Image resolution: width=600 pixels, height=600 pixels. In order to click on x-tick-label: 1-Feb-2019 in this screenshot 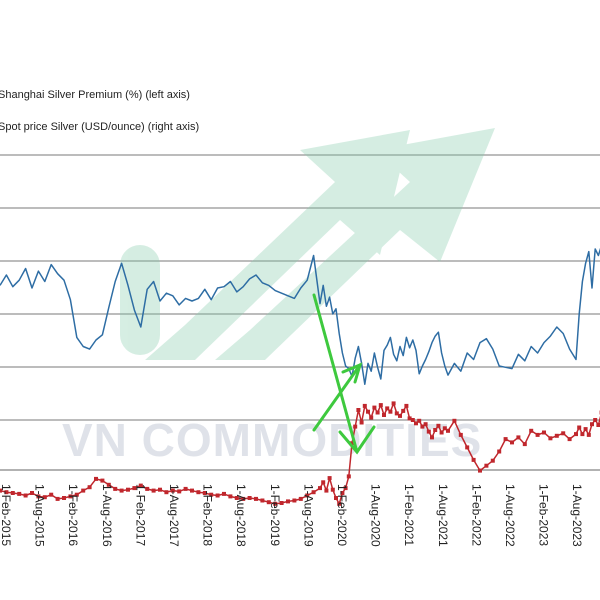, I will do `click(275, 515)`.